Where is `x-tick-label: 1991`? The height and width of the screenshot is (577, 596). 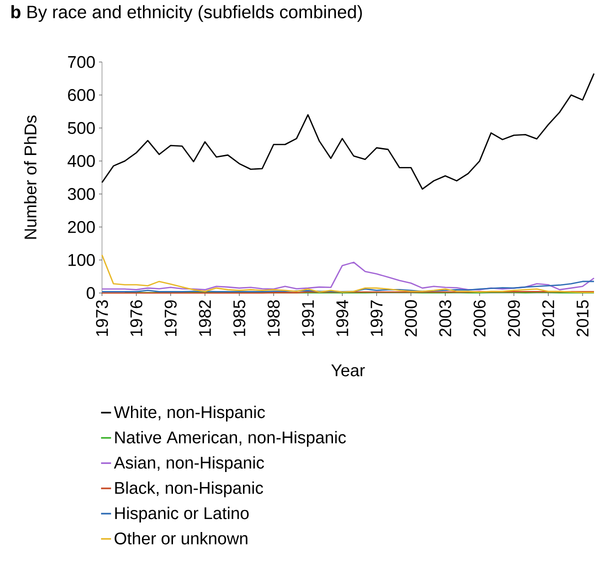 x-tick-label: 1991 is located at coordinates (308, 318).